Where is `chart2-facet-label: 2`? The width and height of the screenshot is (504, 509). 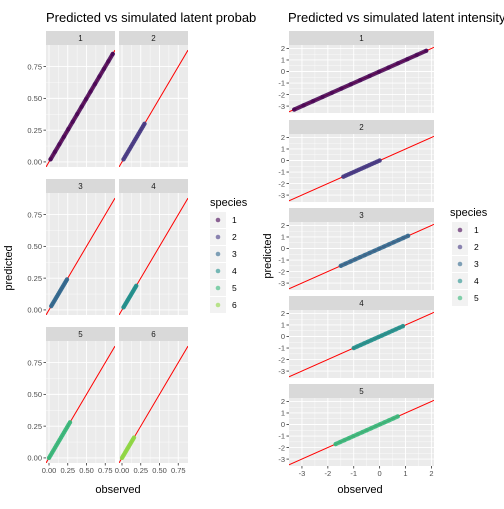
chart2-facet-label: 2 is located at coordinates (361, 127).